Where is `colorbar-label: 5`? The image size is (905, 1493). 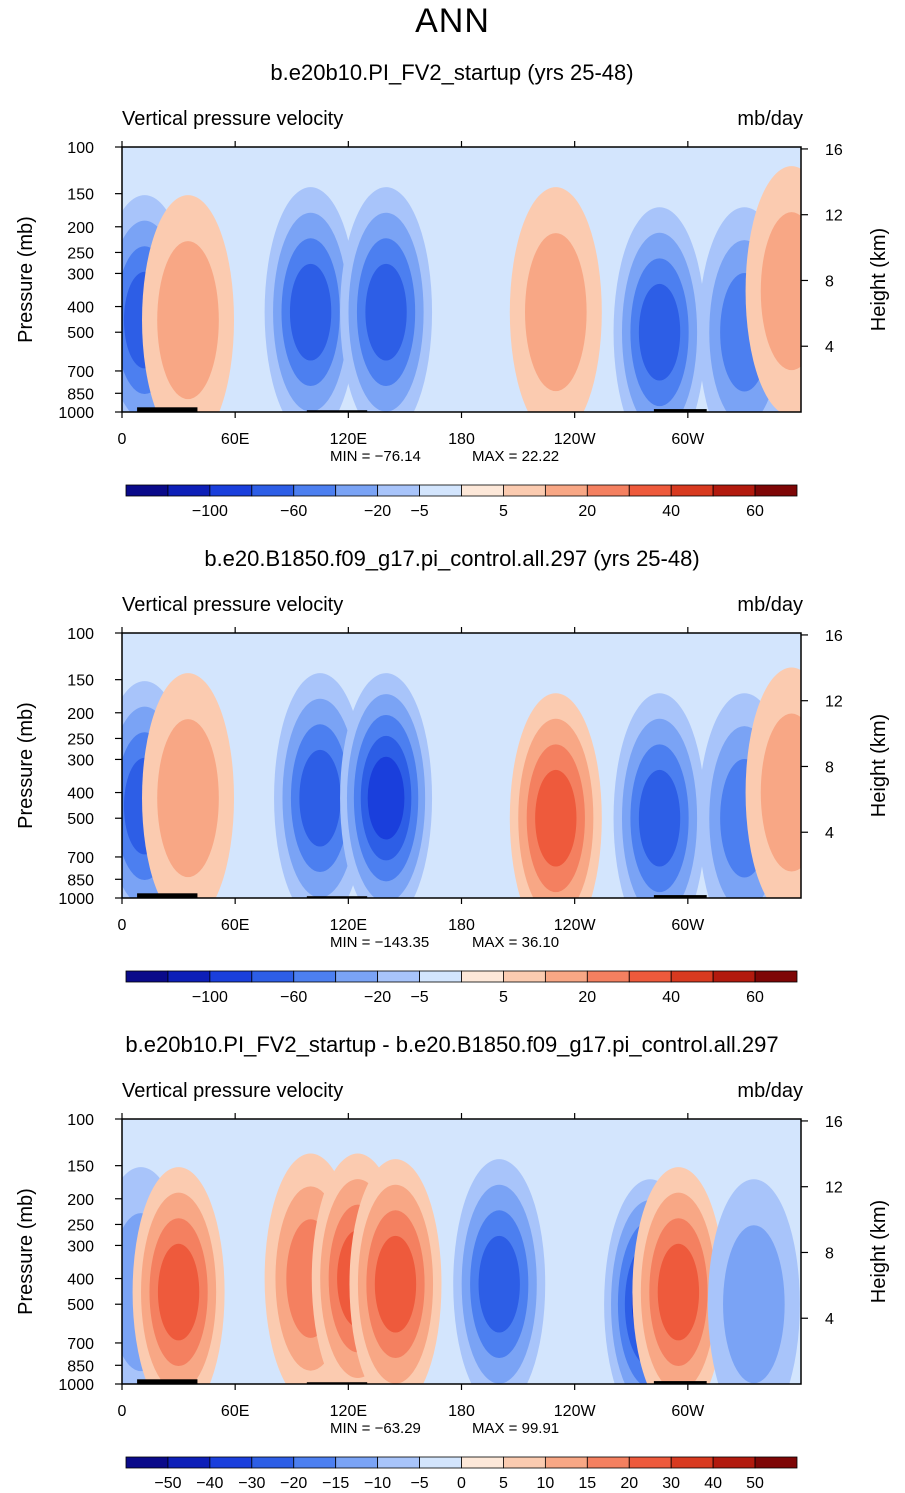 colorbar-label: 5 is located at coordinates (503, 997).